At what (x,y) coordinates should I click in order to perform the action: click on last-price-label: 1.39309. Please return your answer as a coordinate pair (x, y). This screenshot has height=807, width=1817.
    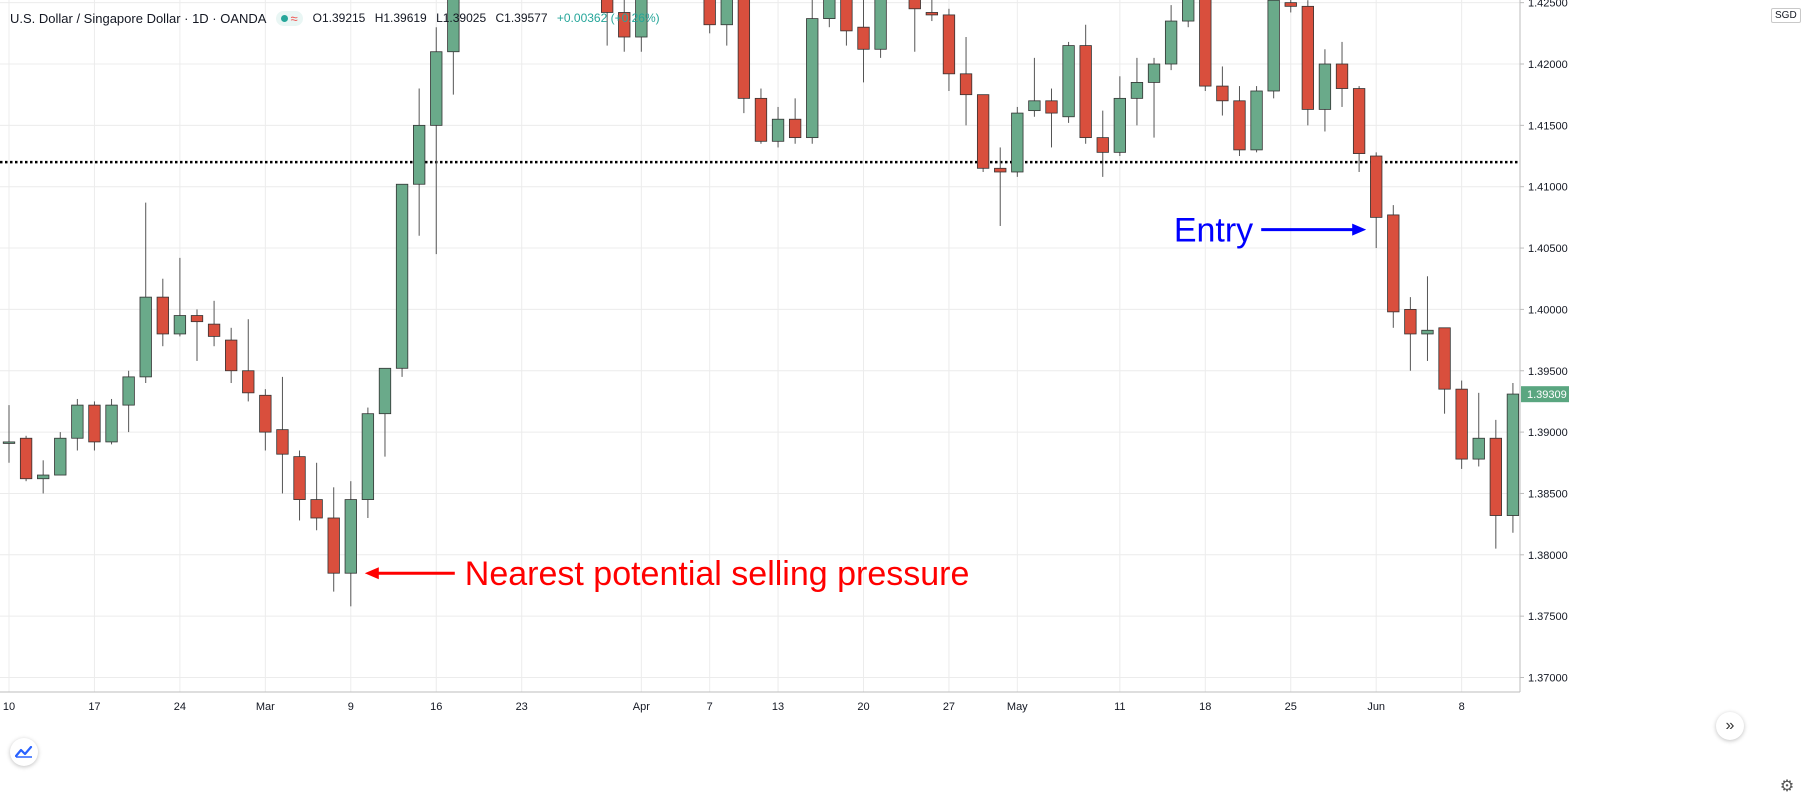
    Looking at the image, I should click on (1547, 395).